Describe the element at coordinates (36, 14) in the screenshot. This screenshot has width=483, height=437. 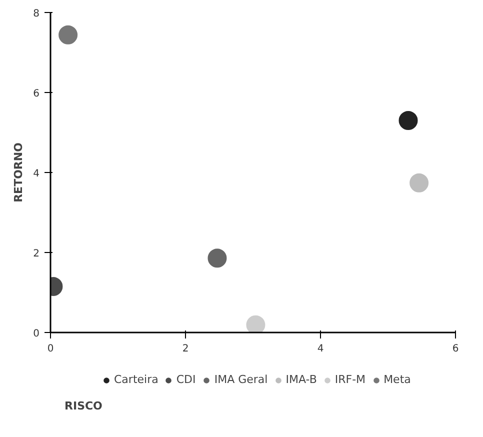
I see `y-tick-label: 8` at that location.